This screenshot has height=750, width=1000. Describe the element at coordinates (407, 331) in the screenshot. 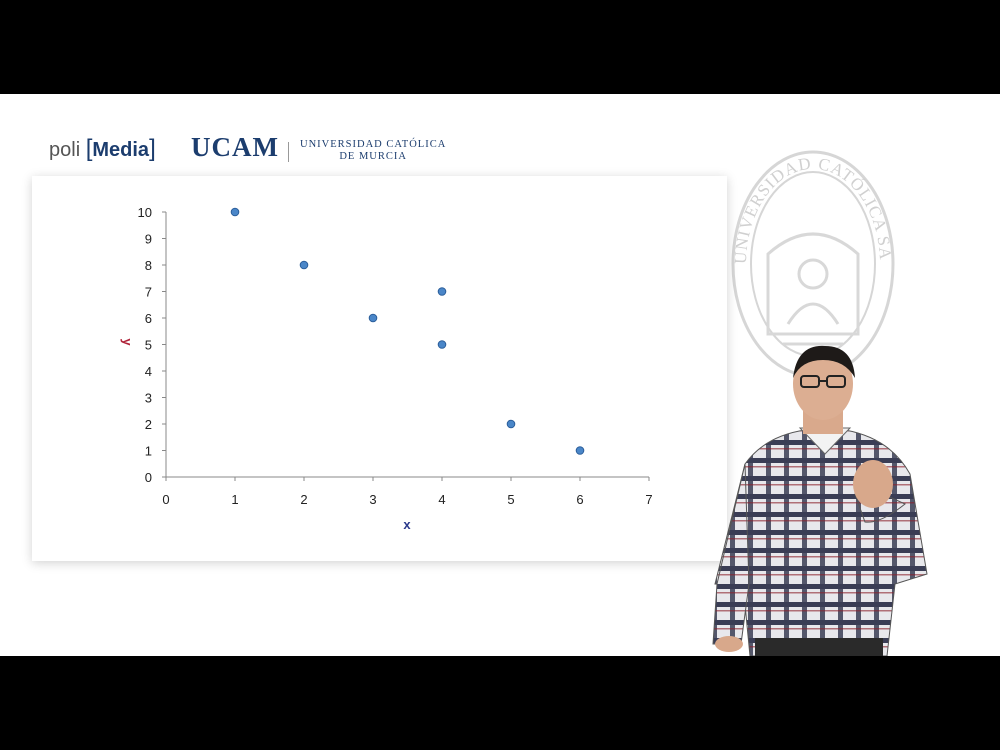

I see `chart-points` at that location.